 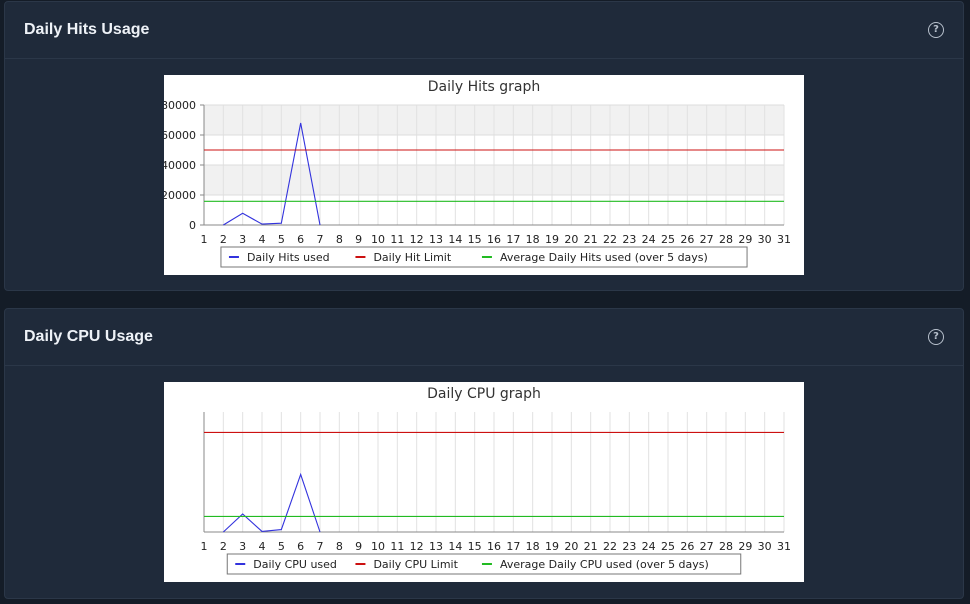 What do you see at coordinates (604, 257) in the screenshot?
I see `legend-entry: Average Daily Hits used (over 5 days)` at bounding box center [604, 257].